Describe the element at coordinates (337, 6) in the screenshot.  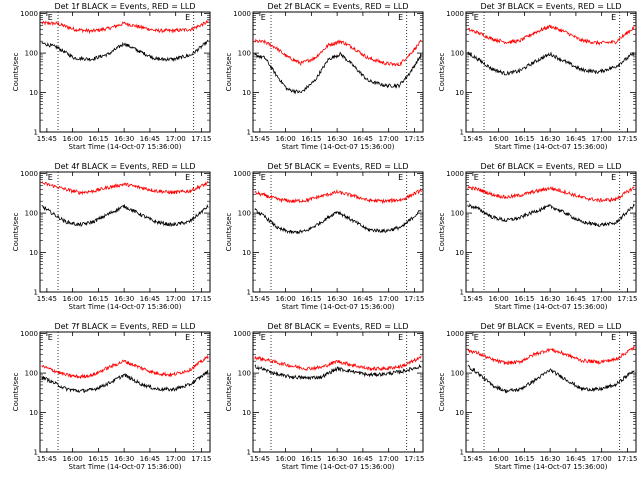
I see `panel-title: Det 2f BLACK = Events, RED = LLD` at that location.